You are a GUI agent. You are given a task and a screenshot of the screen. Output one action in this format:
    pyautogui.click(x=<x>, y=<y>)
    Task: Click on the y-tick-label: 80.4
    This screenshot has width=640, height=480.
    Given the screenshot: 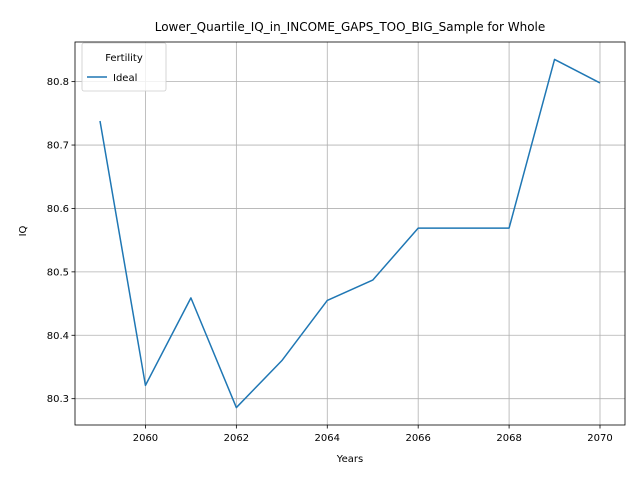 What is the action you would take?
    pyautogui.click(x=58, y=336)
    